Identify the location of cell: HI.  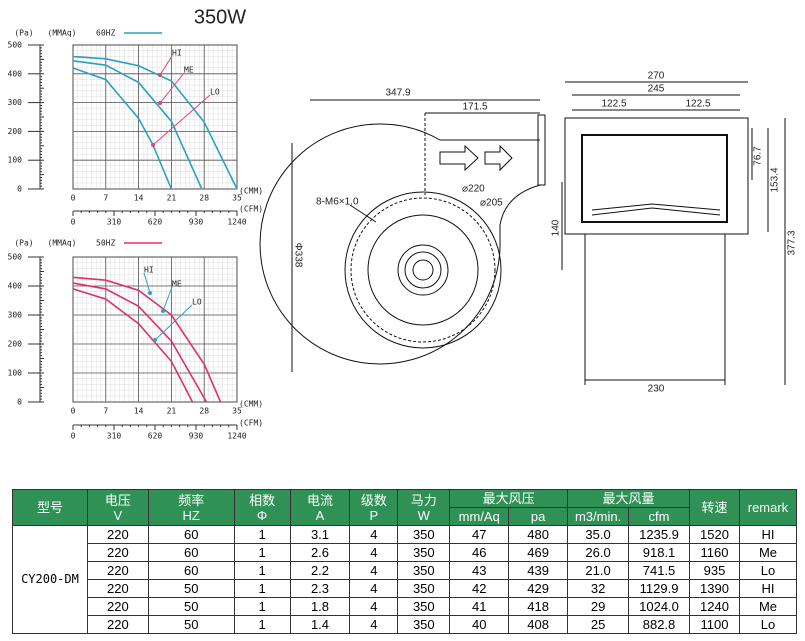
(768, 534).